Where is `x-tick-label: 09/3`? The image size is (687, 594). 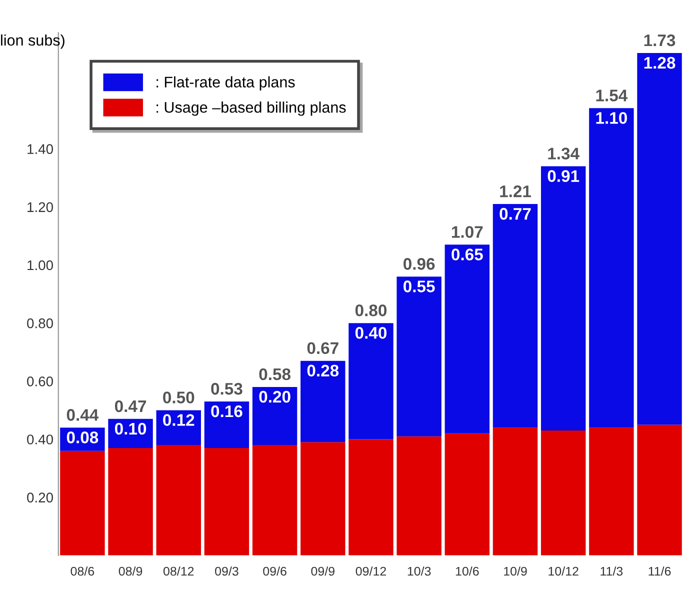
x-tick-label: 09/3 is located at coordinates (226, 571).